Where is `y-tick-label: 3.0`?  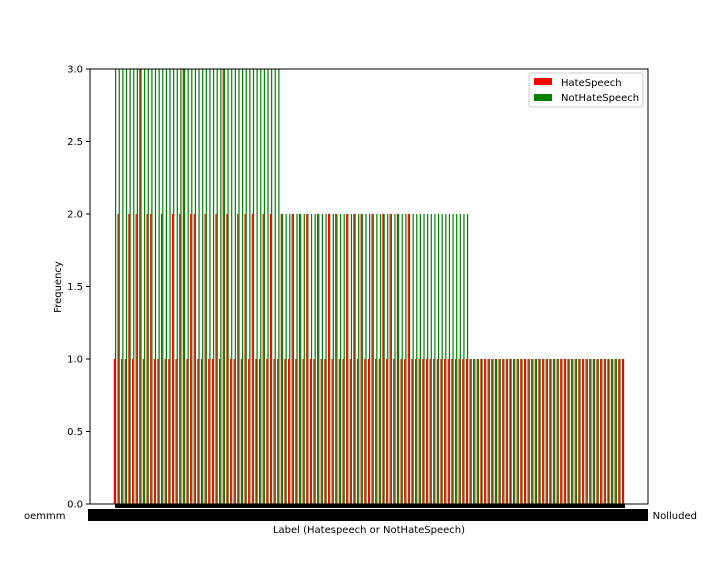
y-tick-label: 3.0 is located at coordinates (75, 70).